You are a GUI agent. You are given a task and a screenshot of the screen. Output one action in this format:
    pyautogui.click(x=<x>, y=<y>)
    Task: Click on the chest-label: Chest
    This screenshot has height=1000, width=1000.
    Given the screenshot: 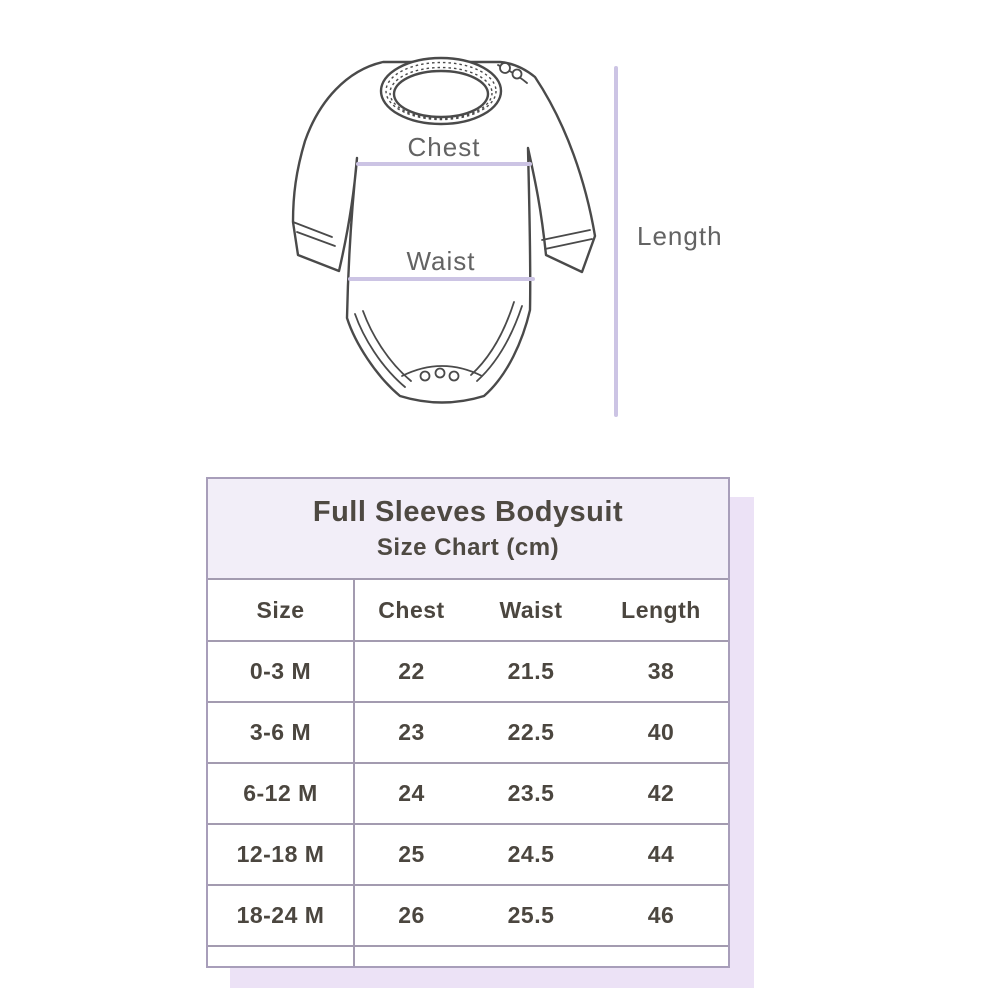 What is the action you would take?
    pyautogui.click(x=444, y=147)
    